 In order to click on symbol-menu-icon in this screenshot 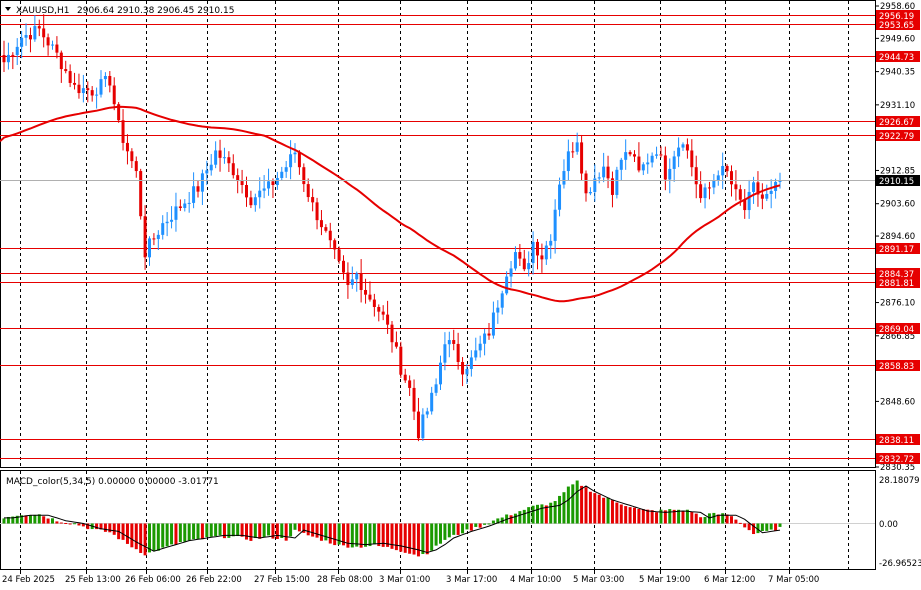, I will do `click(8, 9)`.